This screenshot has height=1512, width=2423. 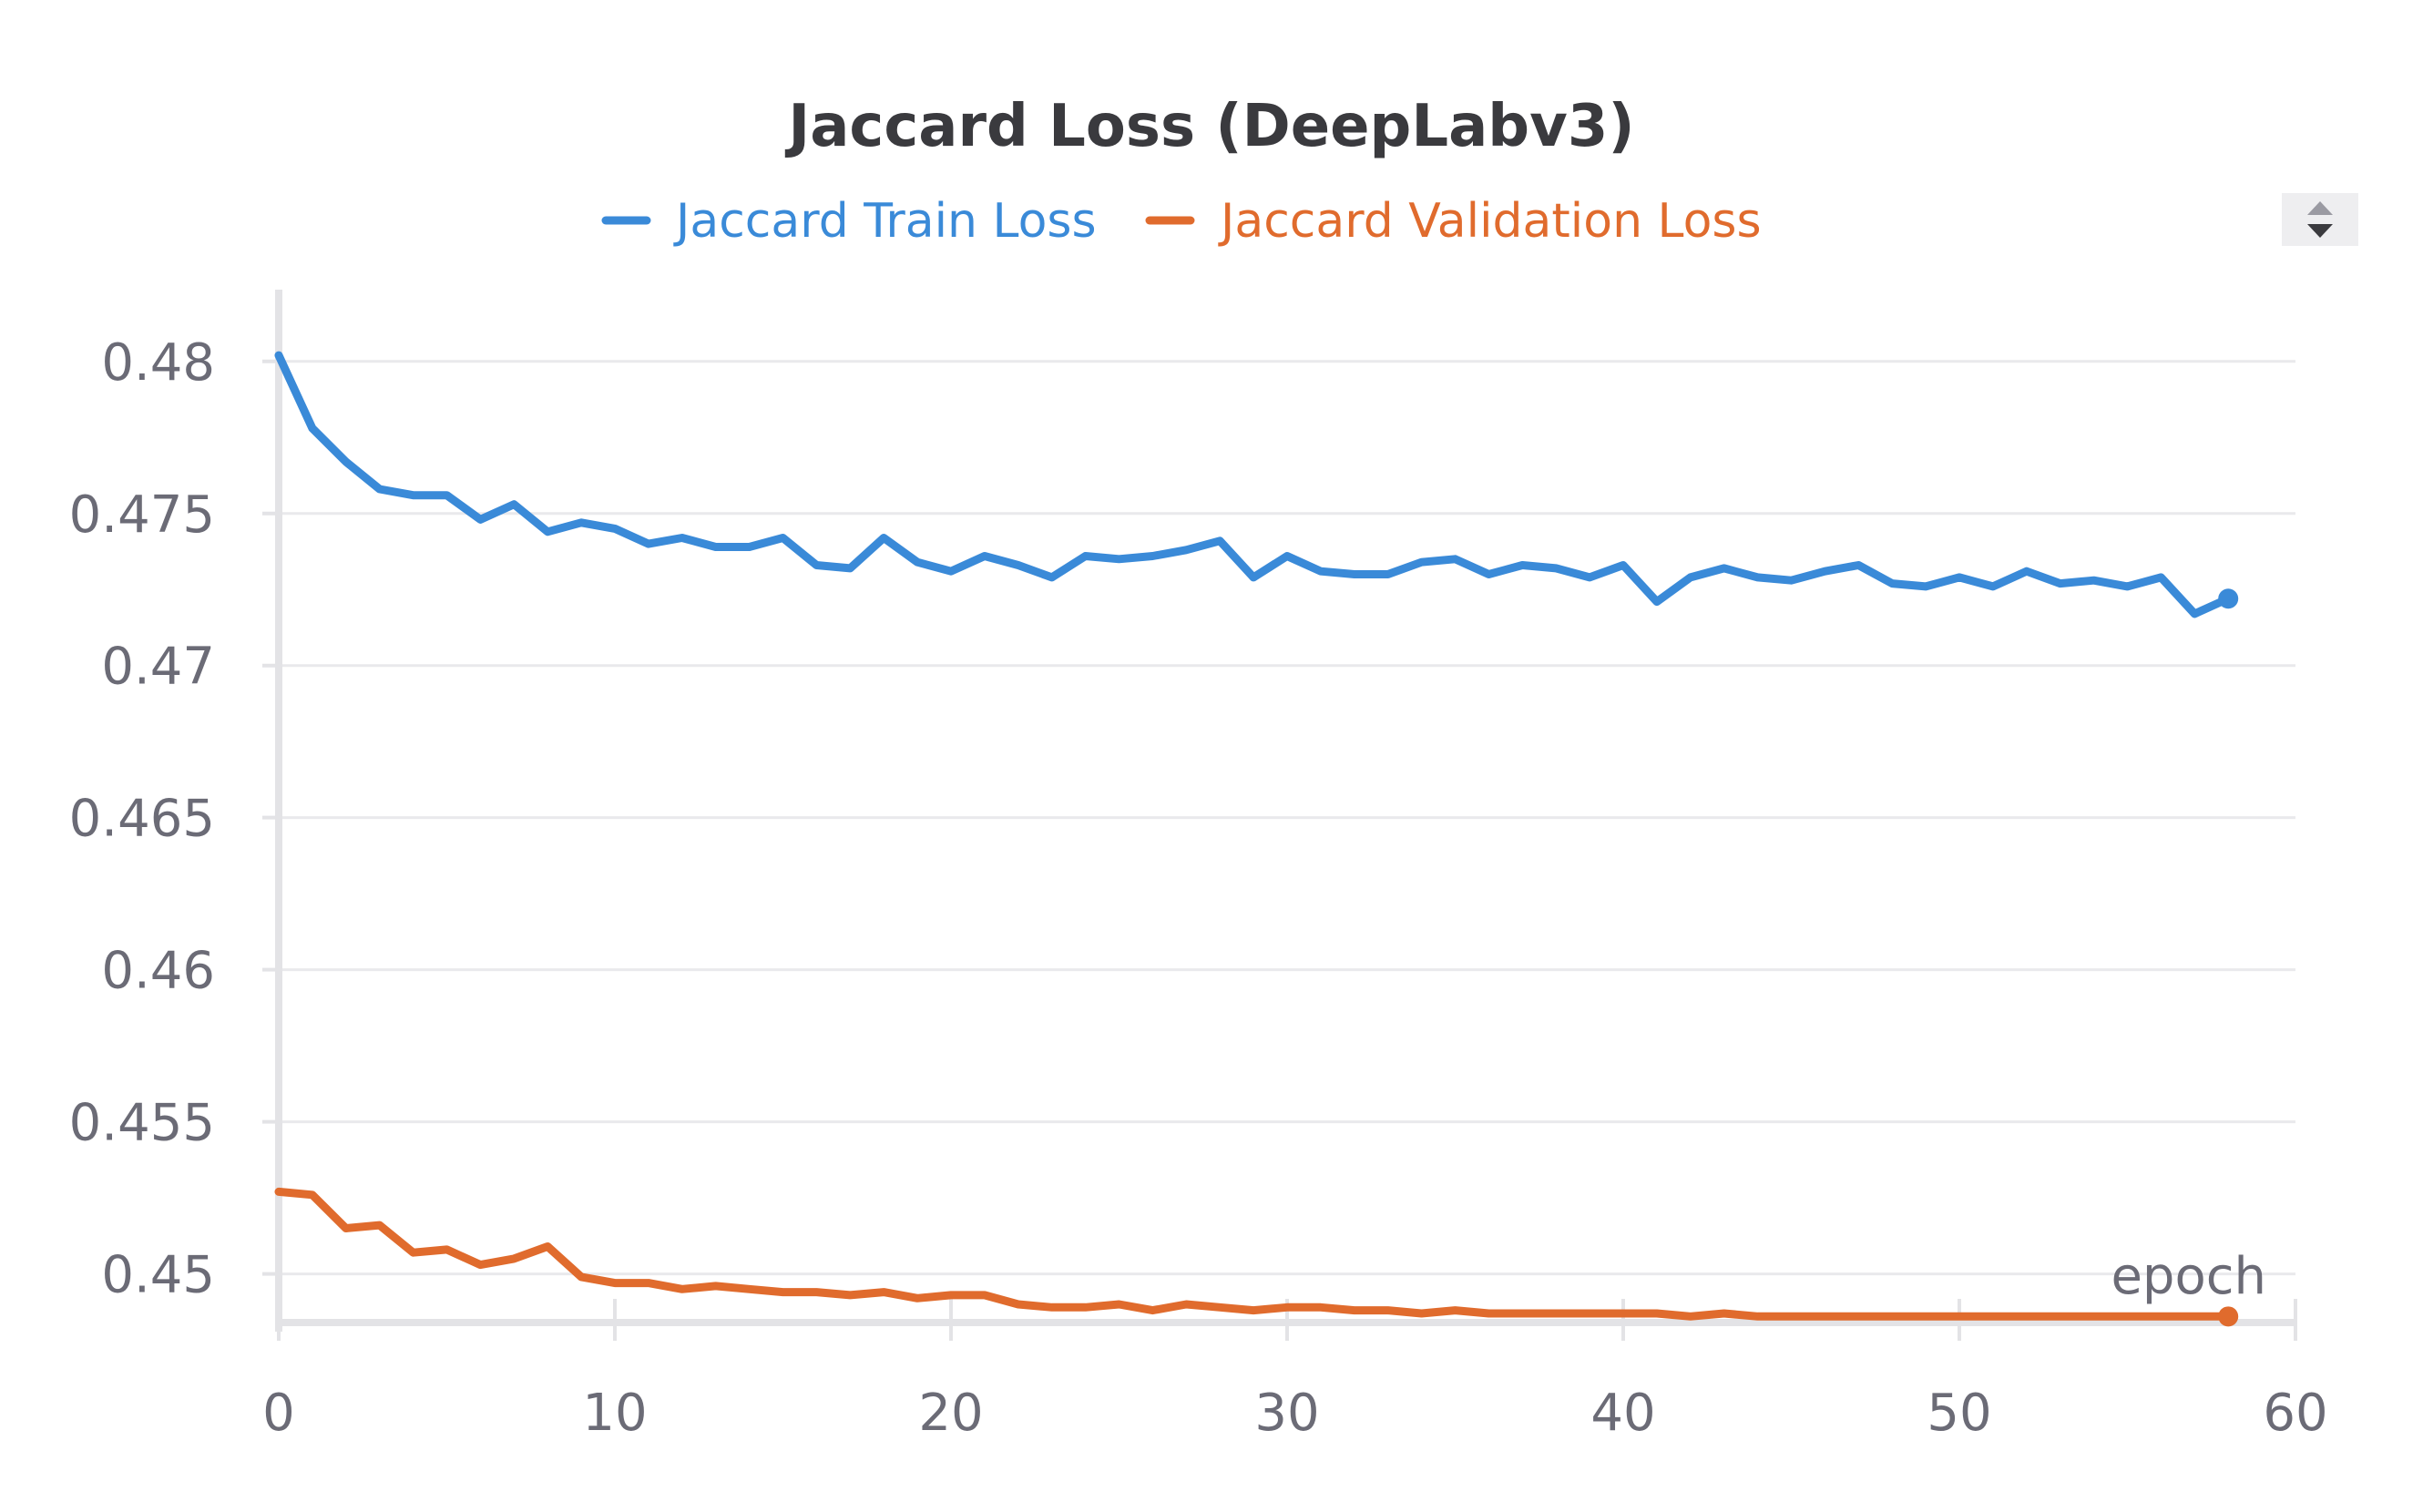 What do you see at coordinates (142, 820) in the screenshot?
I see `y-tick-label: 0.465` at bounding box center [142, 820].